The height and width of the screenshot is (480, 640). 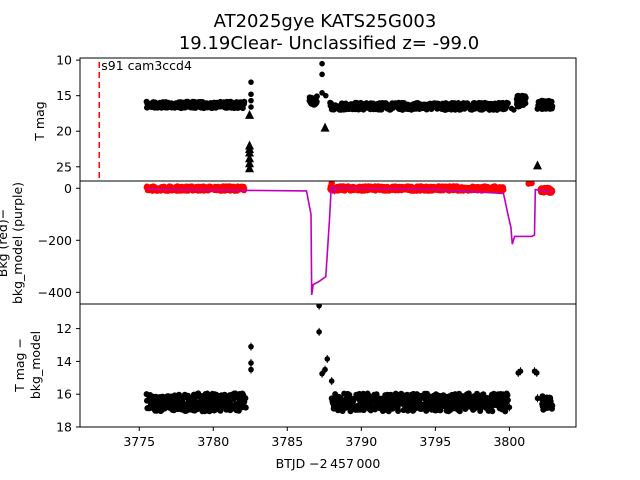 What do you see at coordinates (68, 188) in the screenshot?
I see `y-tick-label: 0` at bounding box center [68, 188].